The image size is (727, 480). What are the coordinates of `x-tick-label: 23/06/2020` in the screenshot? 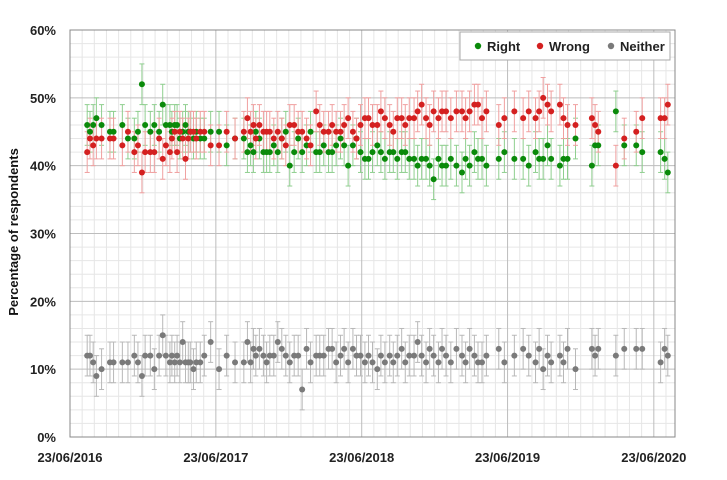 It's located at (653, 457).